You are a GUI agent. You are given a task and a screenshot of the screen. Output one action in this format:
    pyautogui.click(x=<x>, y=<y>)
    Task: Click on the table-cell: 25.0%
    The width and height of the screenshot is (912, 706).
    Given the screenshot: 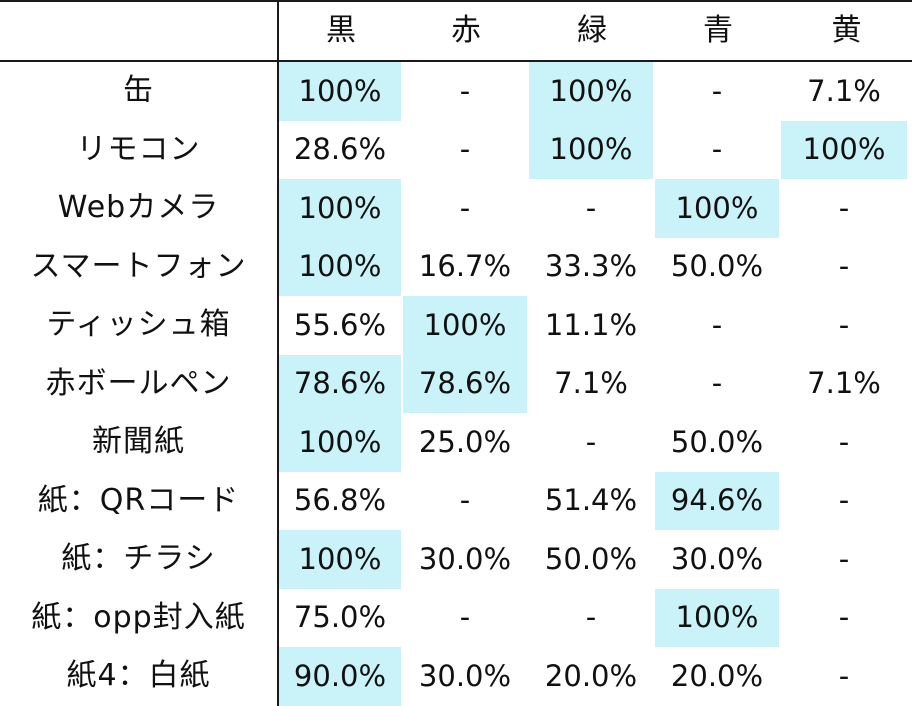 What is the action you would take?
    pyautogui.click(x=465, y=441)
    